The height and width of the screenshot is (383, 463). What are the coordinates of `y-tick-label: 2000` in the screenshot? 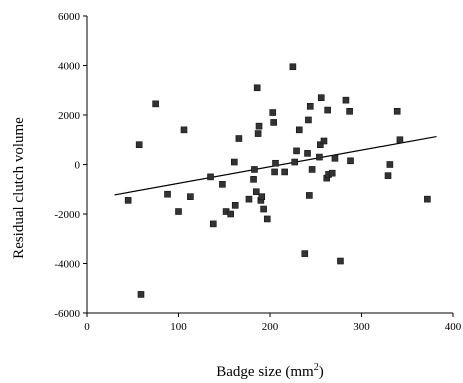 It's located at (69, 116).